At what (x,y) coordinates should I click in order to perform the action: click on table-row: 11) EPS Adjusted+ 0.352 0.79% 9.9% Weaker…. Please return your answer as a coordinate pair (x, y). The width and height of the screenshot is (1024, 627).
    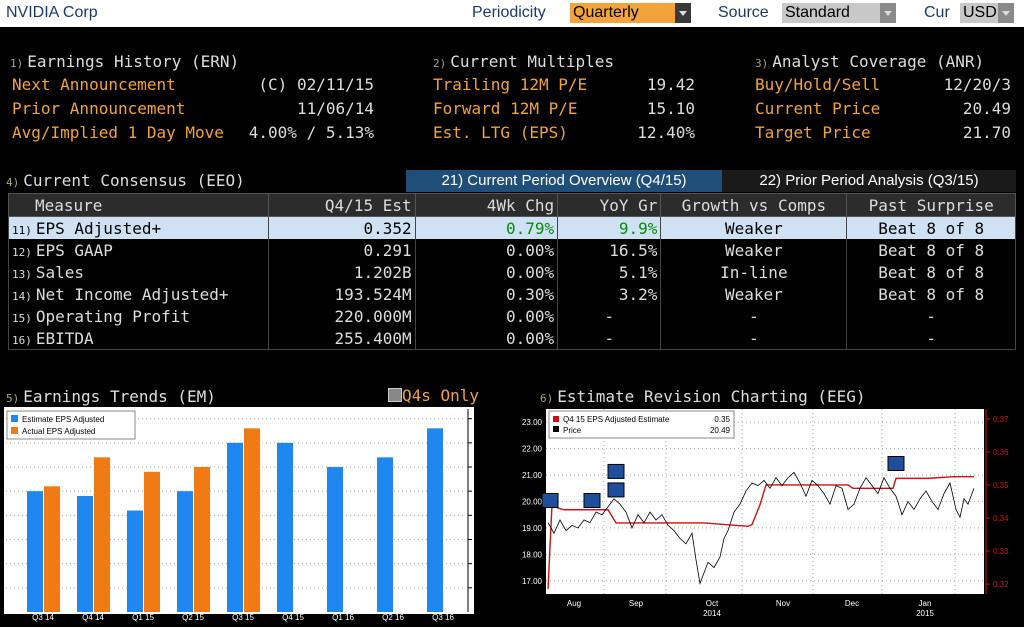
    Looking at the image, I should click on (512, 227).